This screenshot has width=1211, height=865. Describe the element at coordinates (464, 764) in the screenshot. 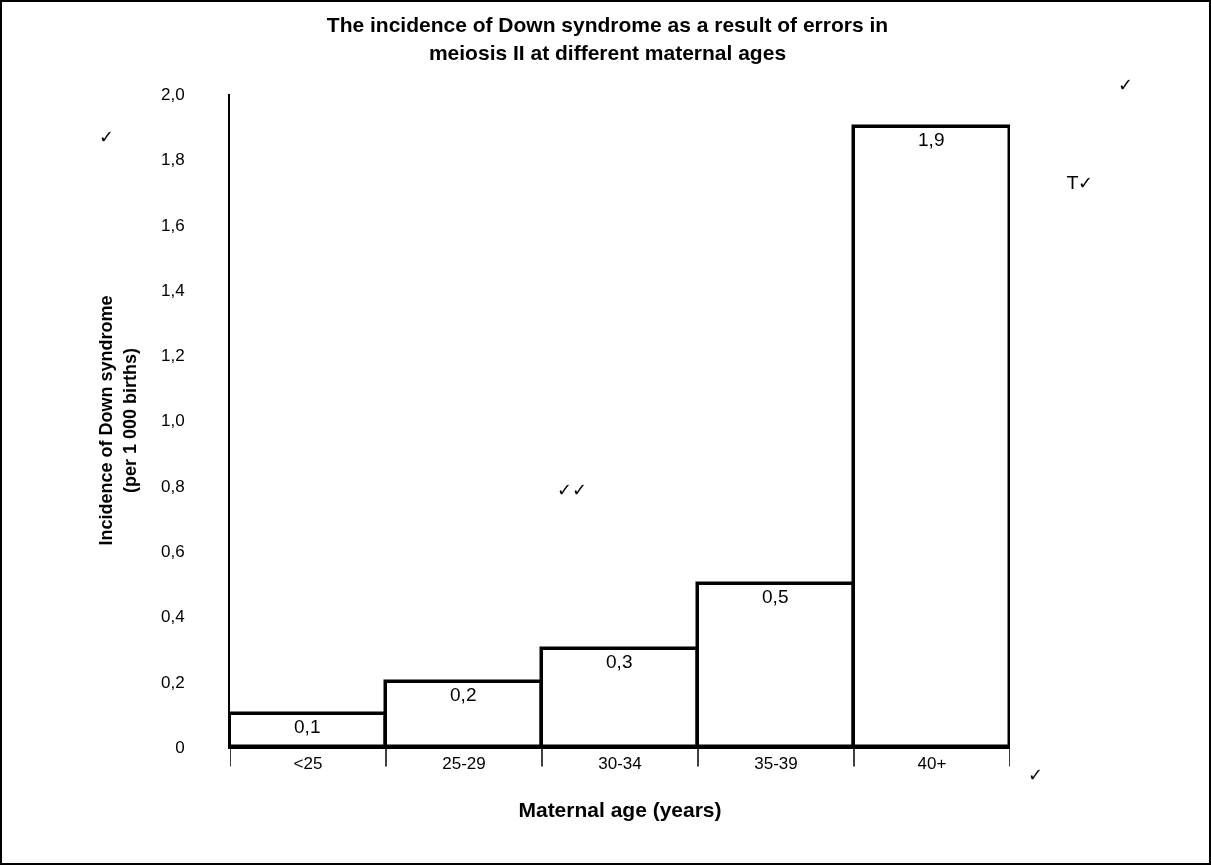

I see `x-tick-label: 25-29` at that location.